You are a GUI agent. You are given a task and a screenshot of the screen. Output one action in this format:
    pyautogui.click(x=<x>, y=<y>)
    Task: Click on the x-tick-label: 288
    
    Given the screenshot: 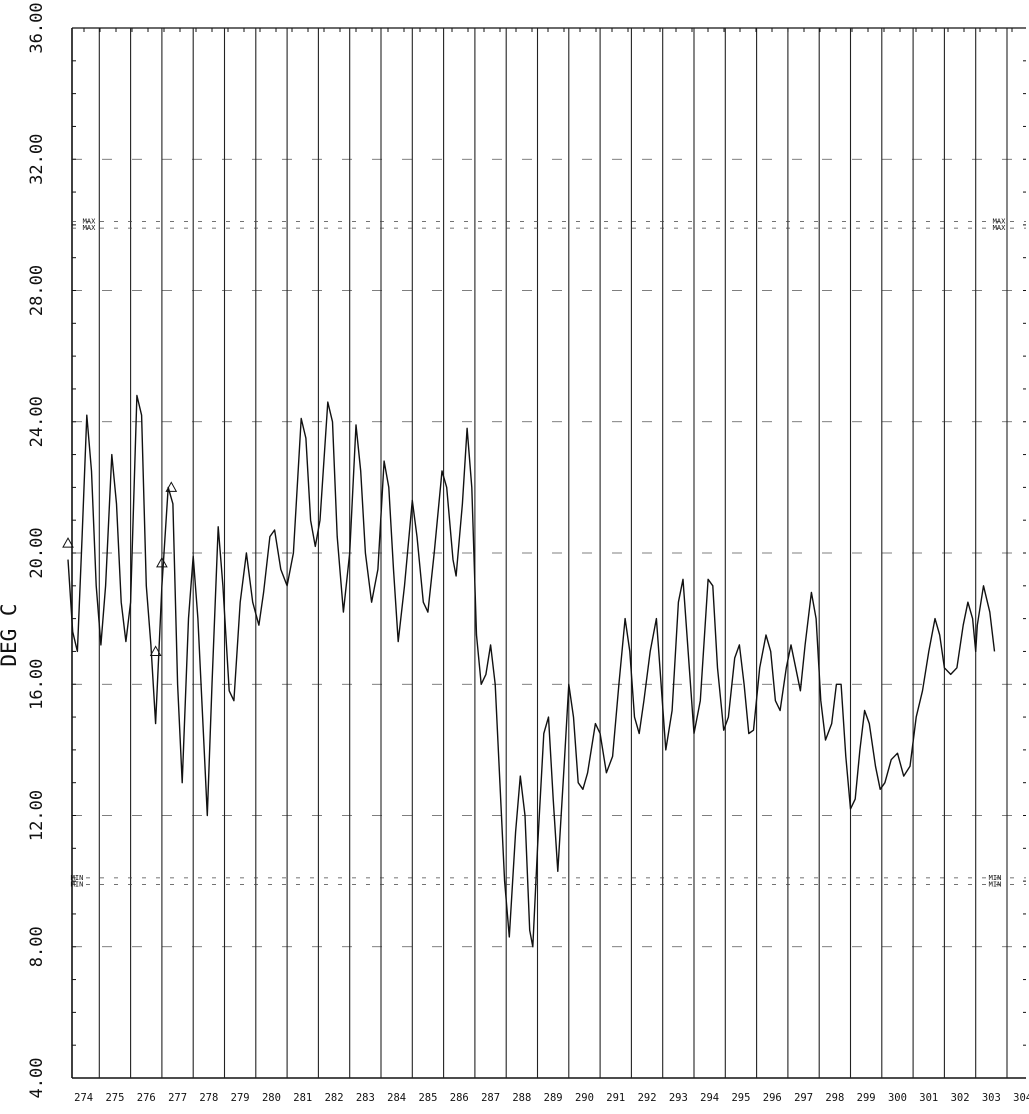 What is the action you would take?
    pyautogui.click(x=521, y=1098)
    